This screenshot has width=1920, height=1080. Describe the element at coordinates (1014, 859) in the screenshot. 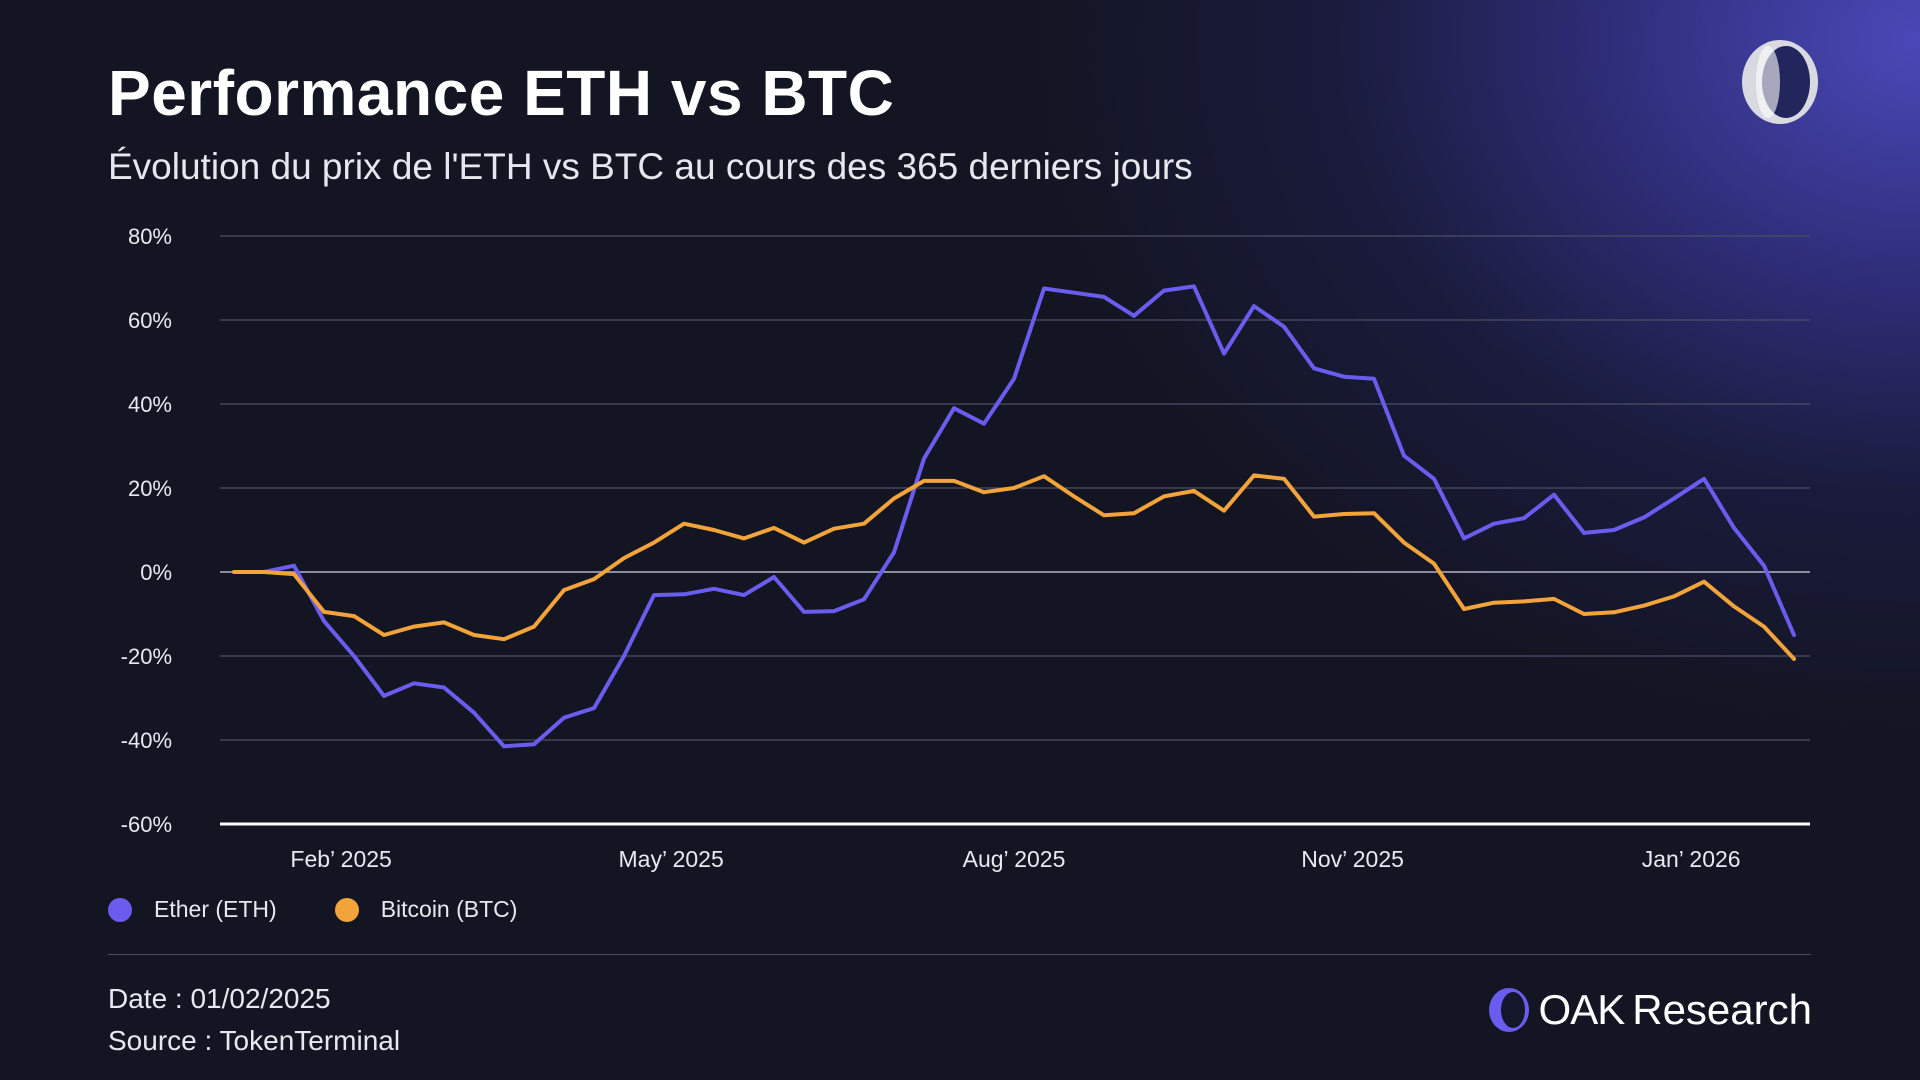

I see `x-tick-label: Aug’ 2025` at that location.